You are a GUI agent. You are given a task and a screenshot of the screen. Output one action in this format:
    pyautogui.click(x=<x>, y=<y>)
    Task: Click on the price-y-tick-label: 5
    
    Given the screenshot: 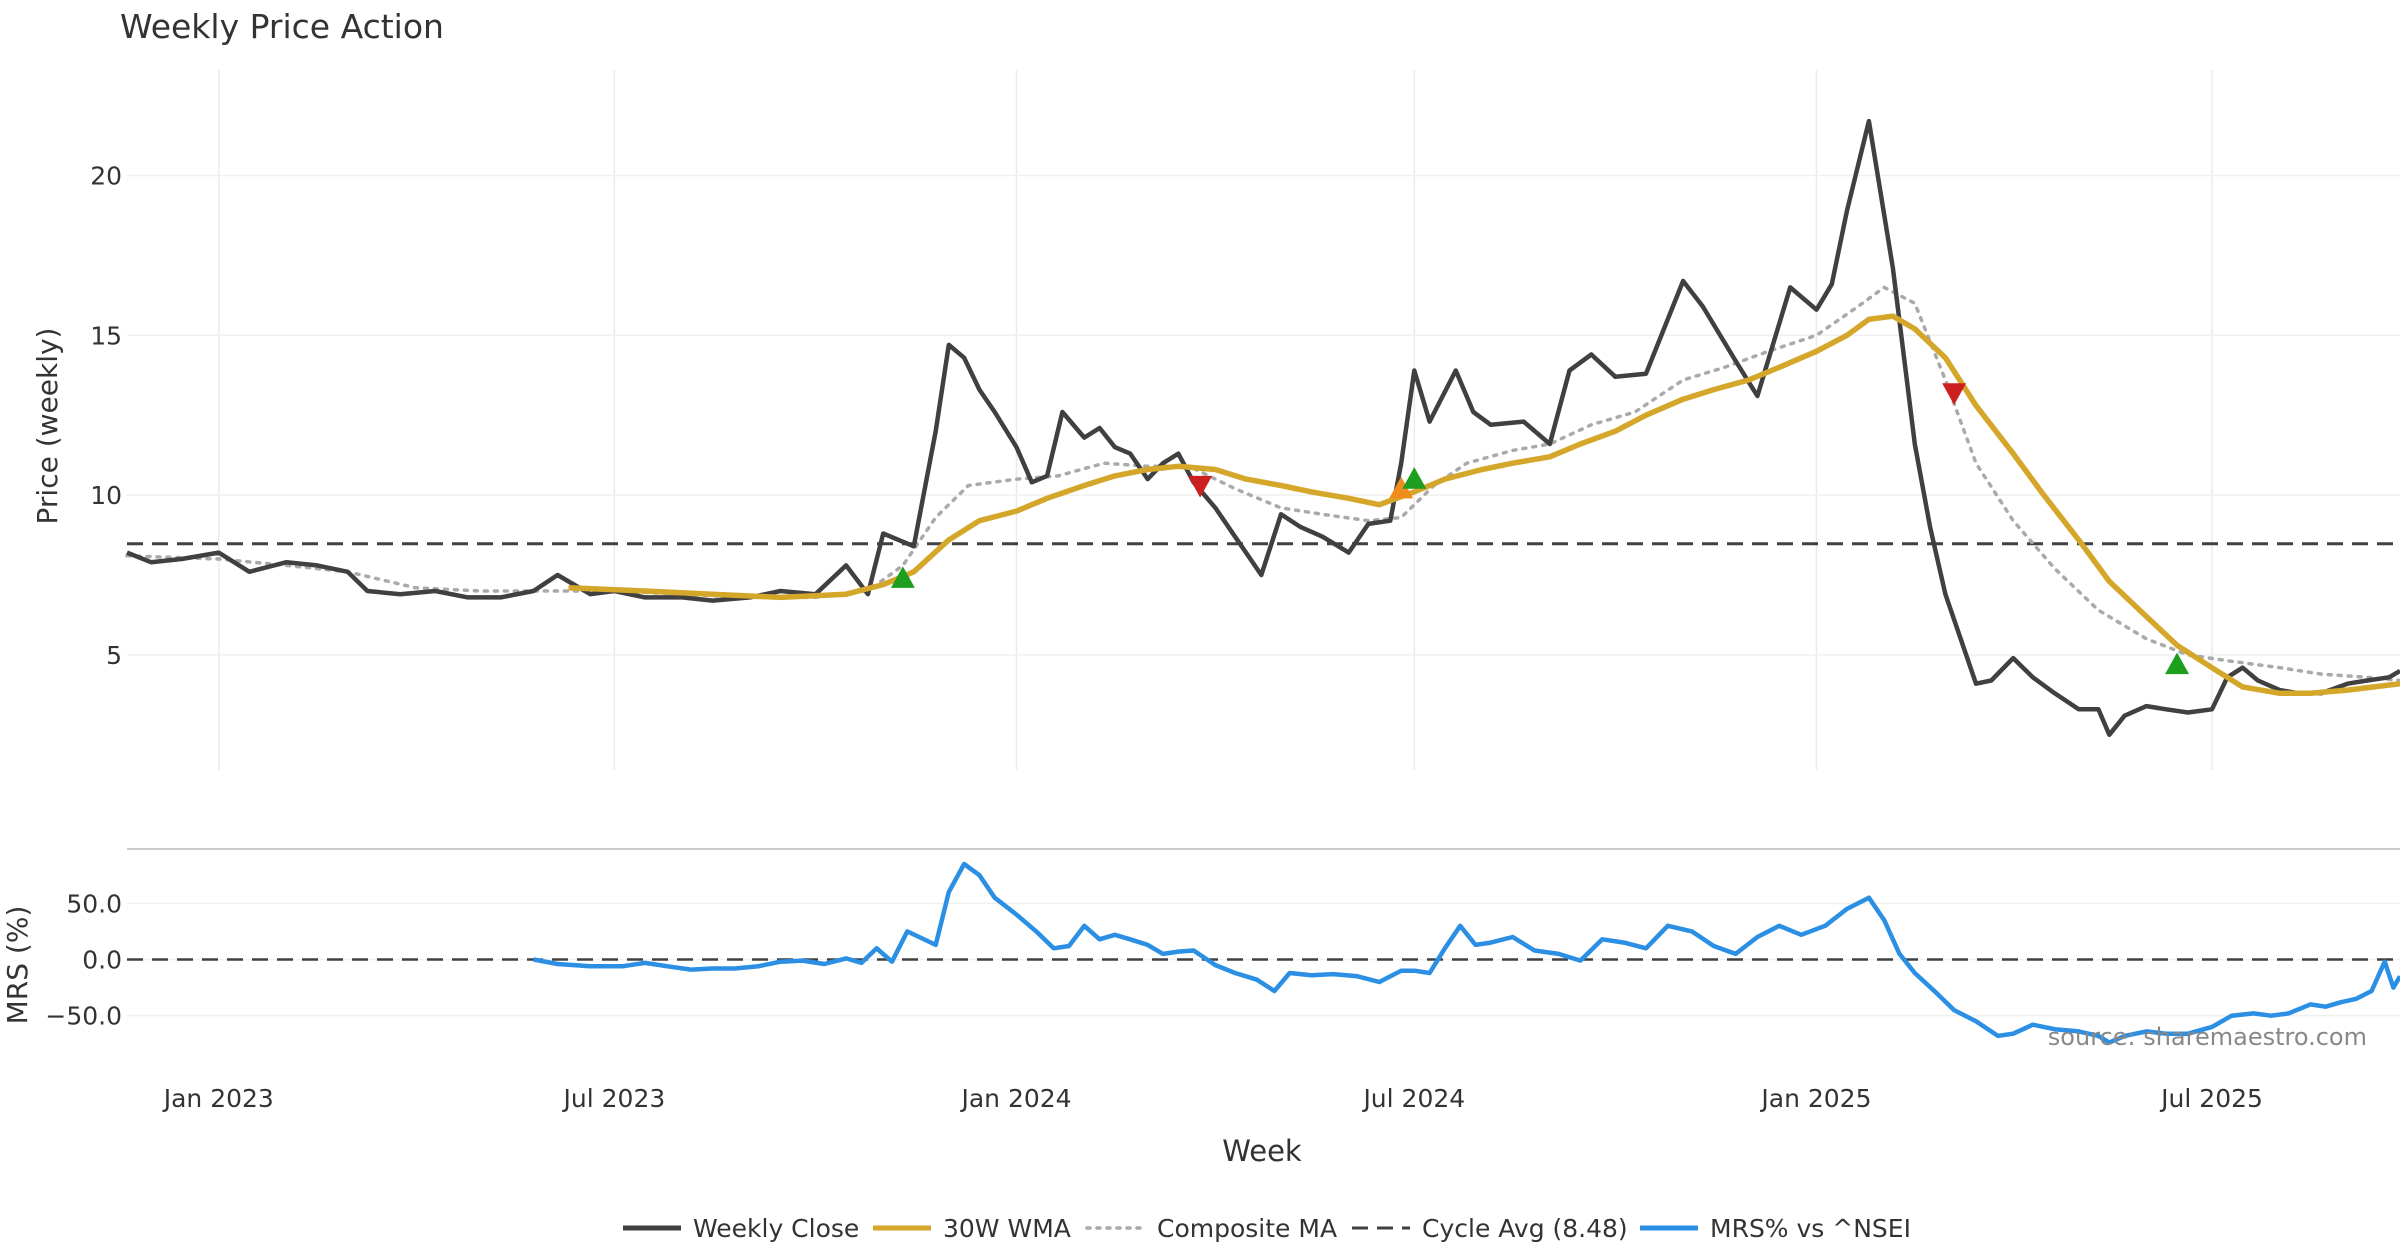 What is the action you would take?
    pyautogui.click(x=114, y=655)
    